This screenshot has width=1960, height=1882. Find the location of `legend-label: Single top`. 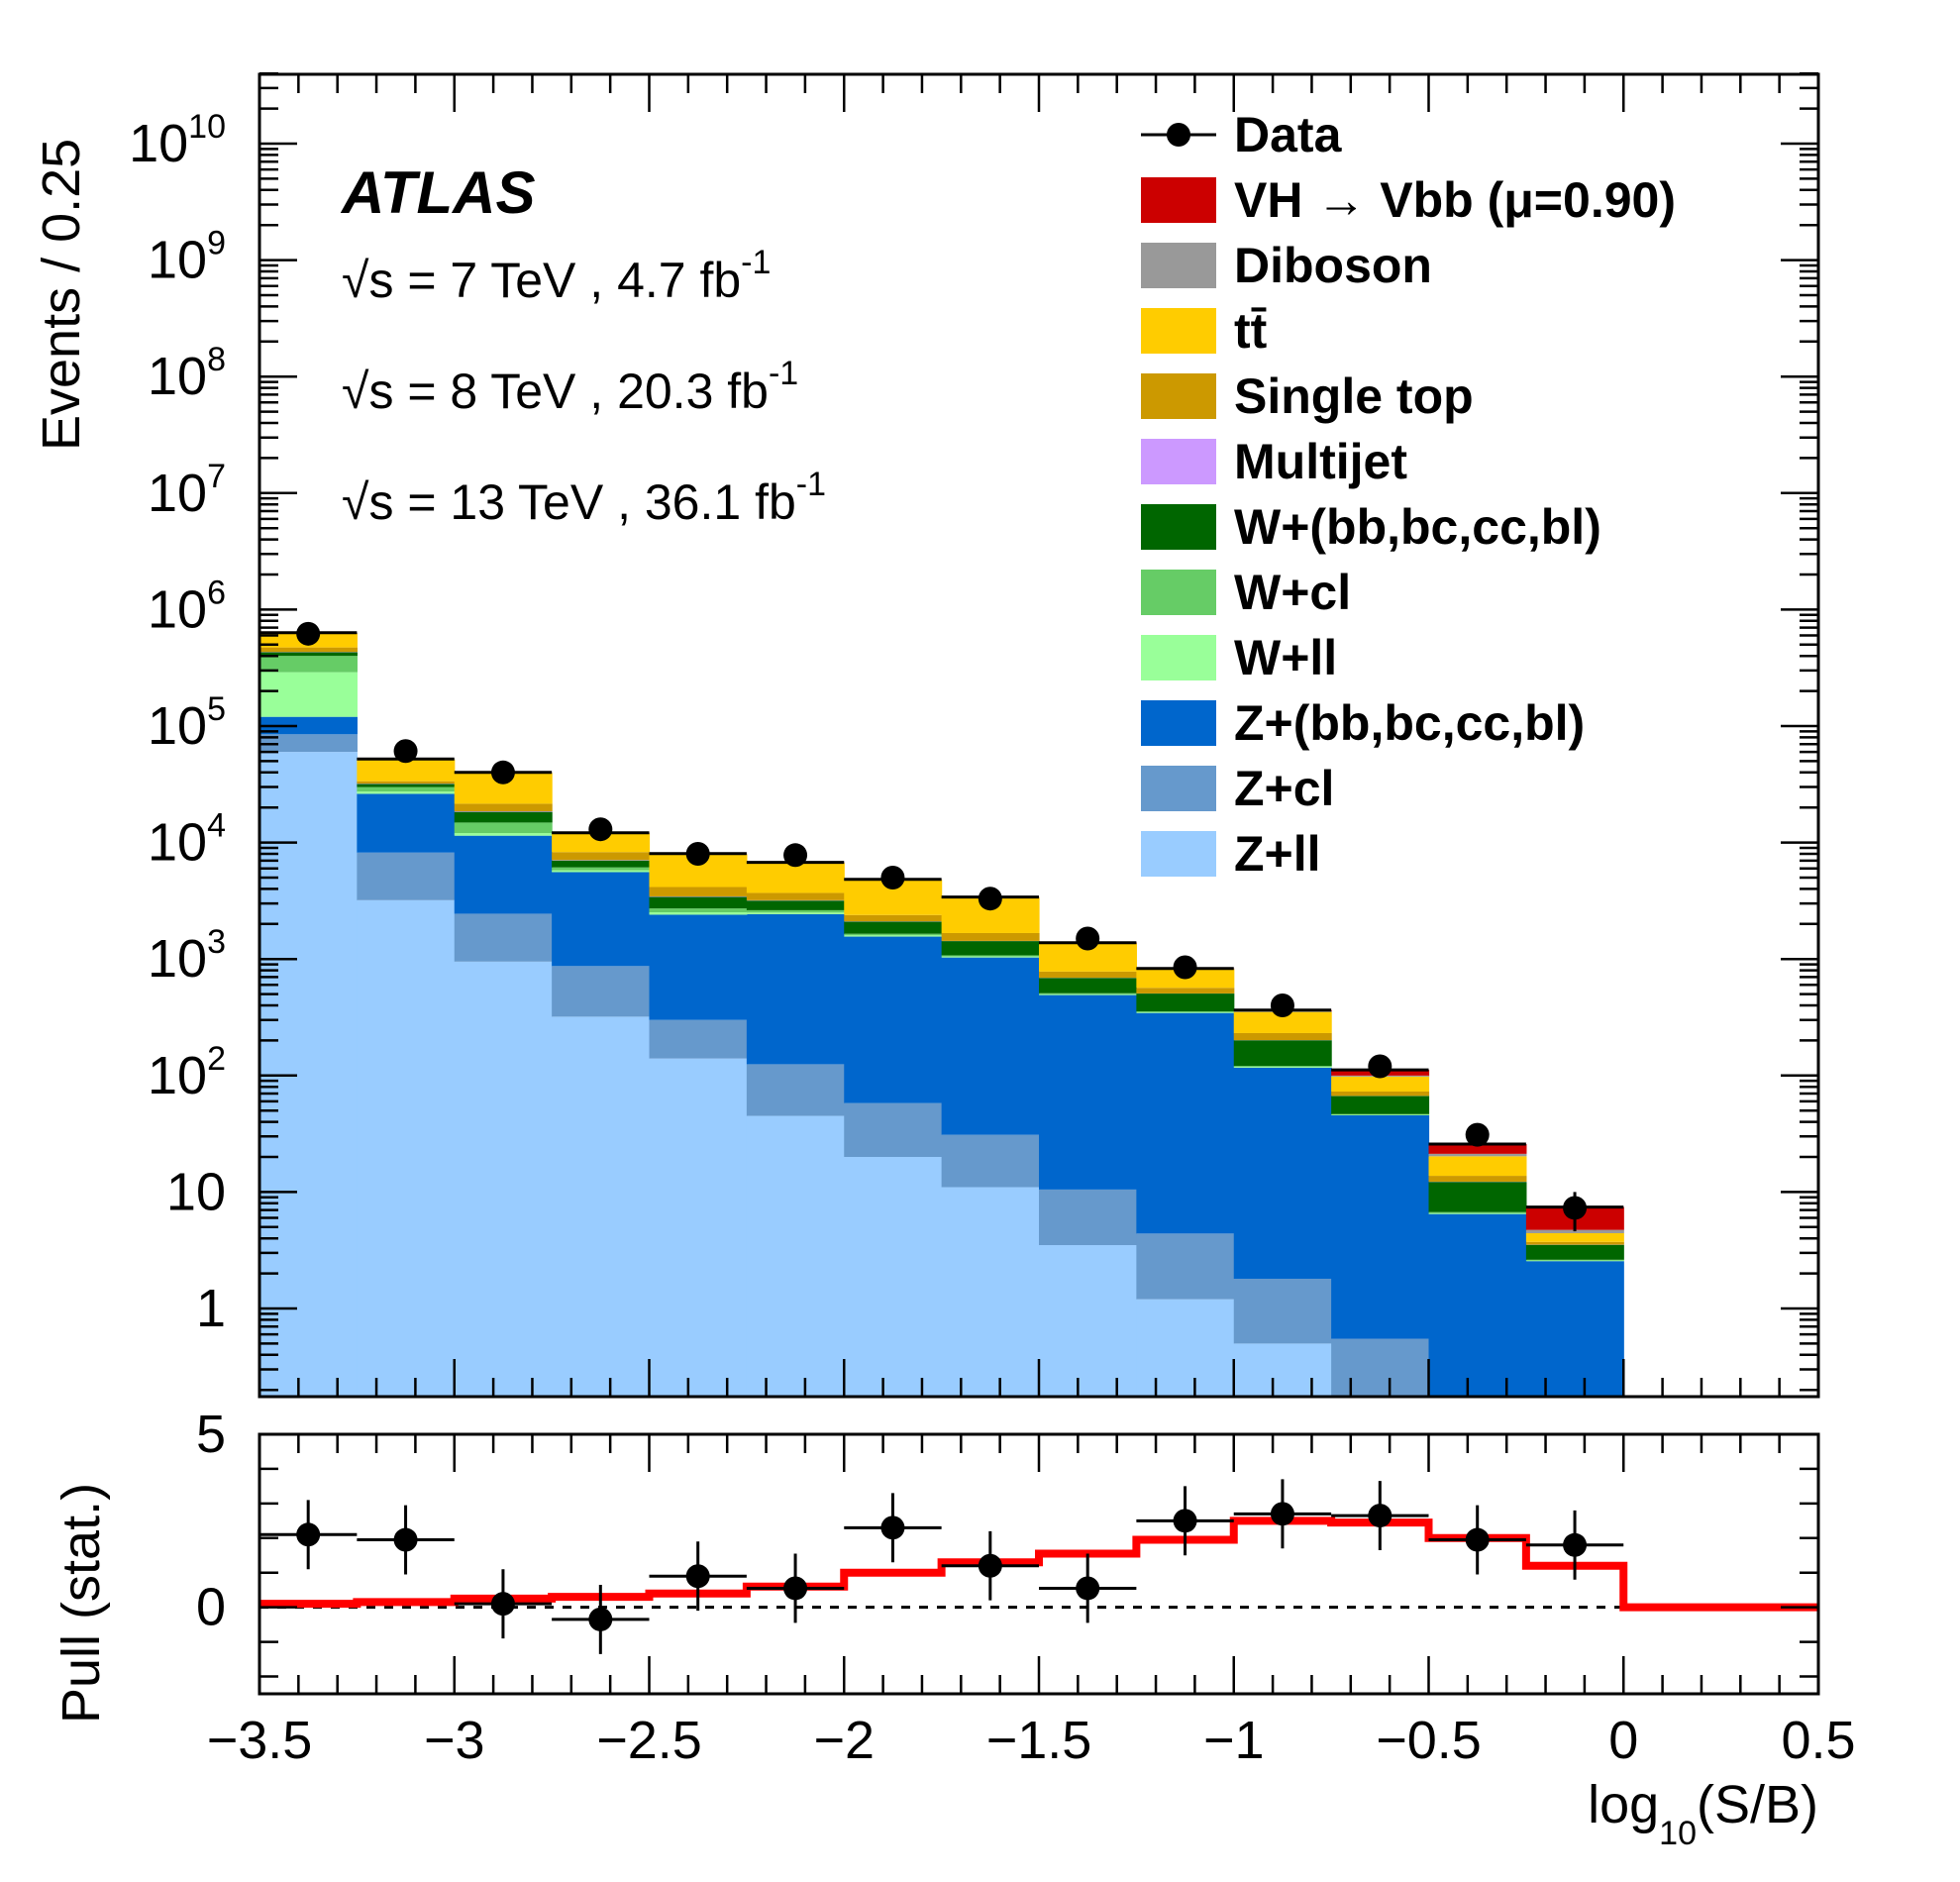

legend-label: Single top is located at coordinates (1354, 396).